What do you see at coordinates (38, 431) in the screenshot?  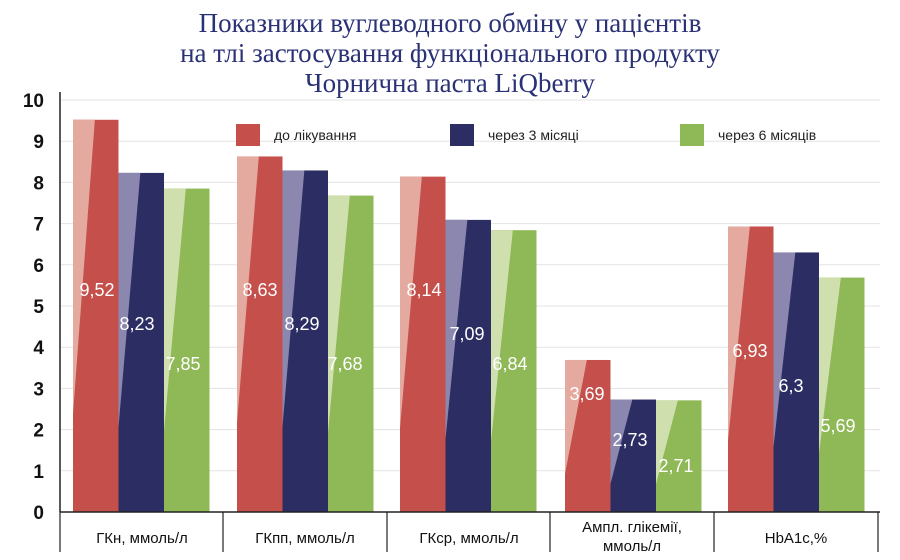 I see `y-tick-label: 2` at bounding box center [38, 431].